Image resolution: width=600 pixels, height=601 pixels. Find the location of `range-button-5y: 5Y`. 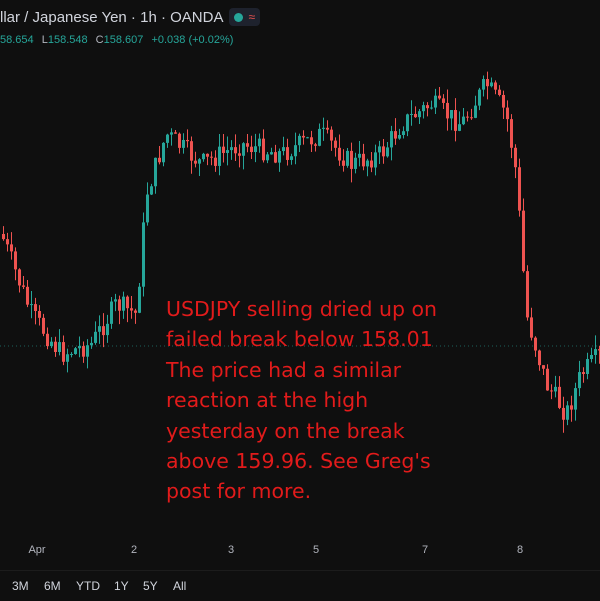

range-button-5y: 5Y is located at coordinates (150, 586).